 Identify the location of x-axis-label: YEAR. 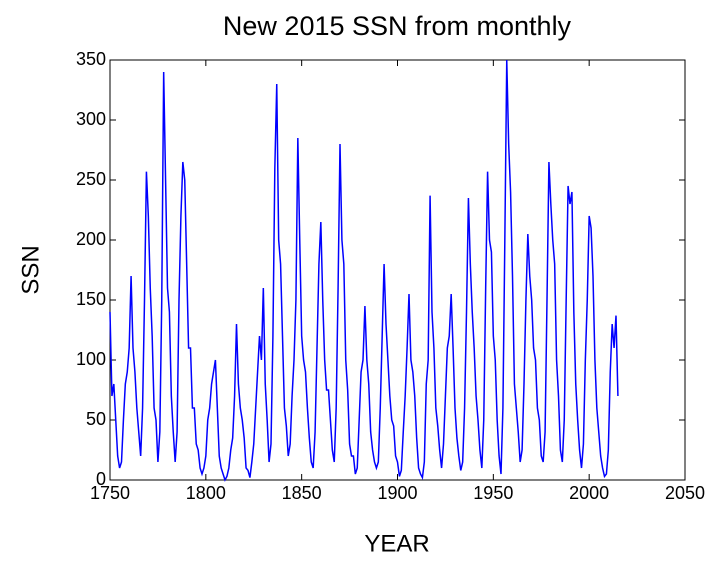
(396, 543).